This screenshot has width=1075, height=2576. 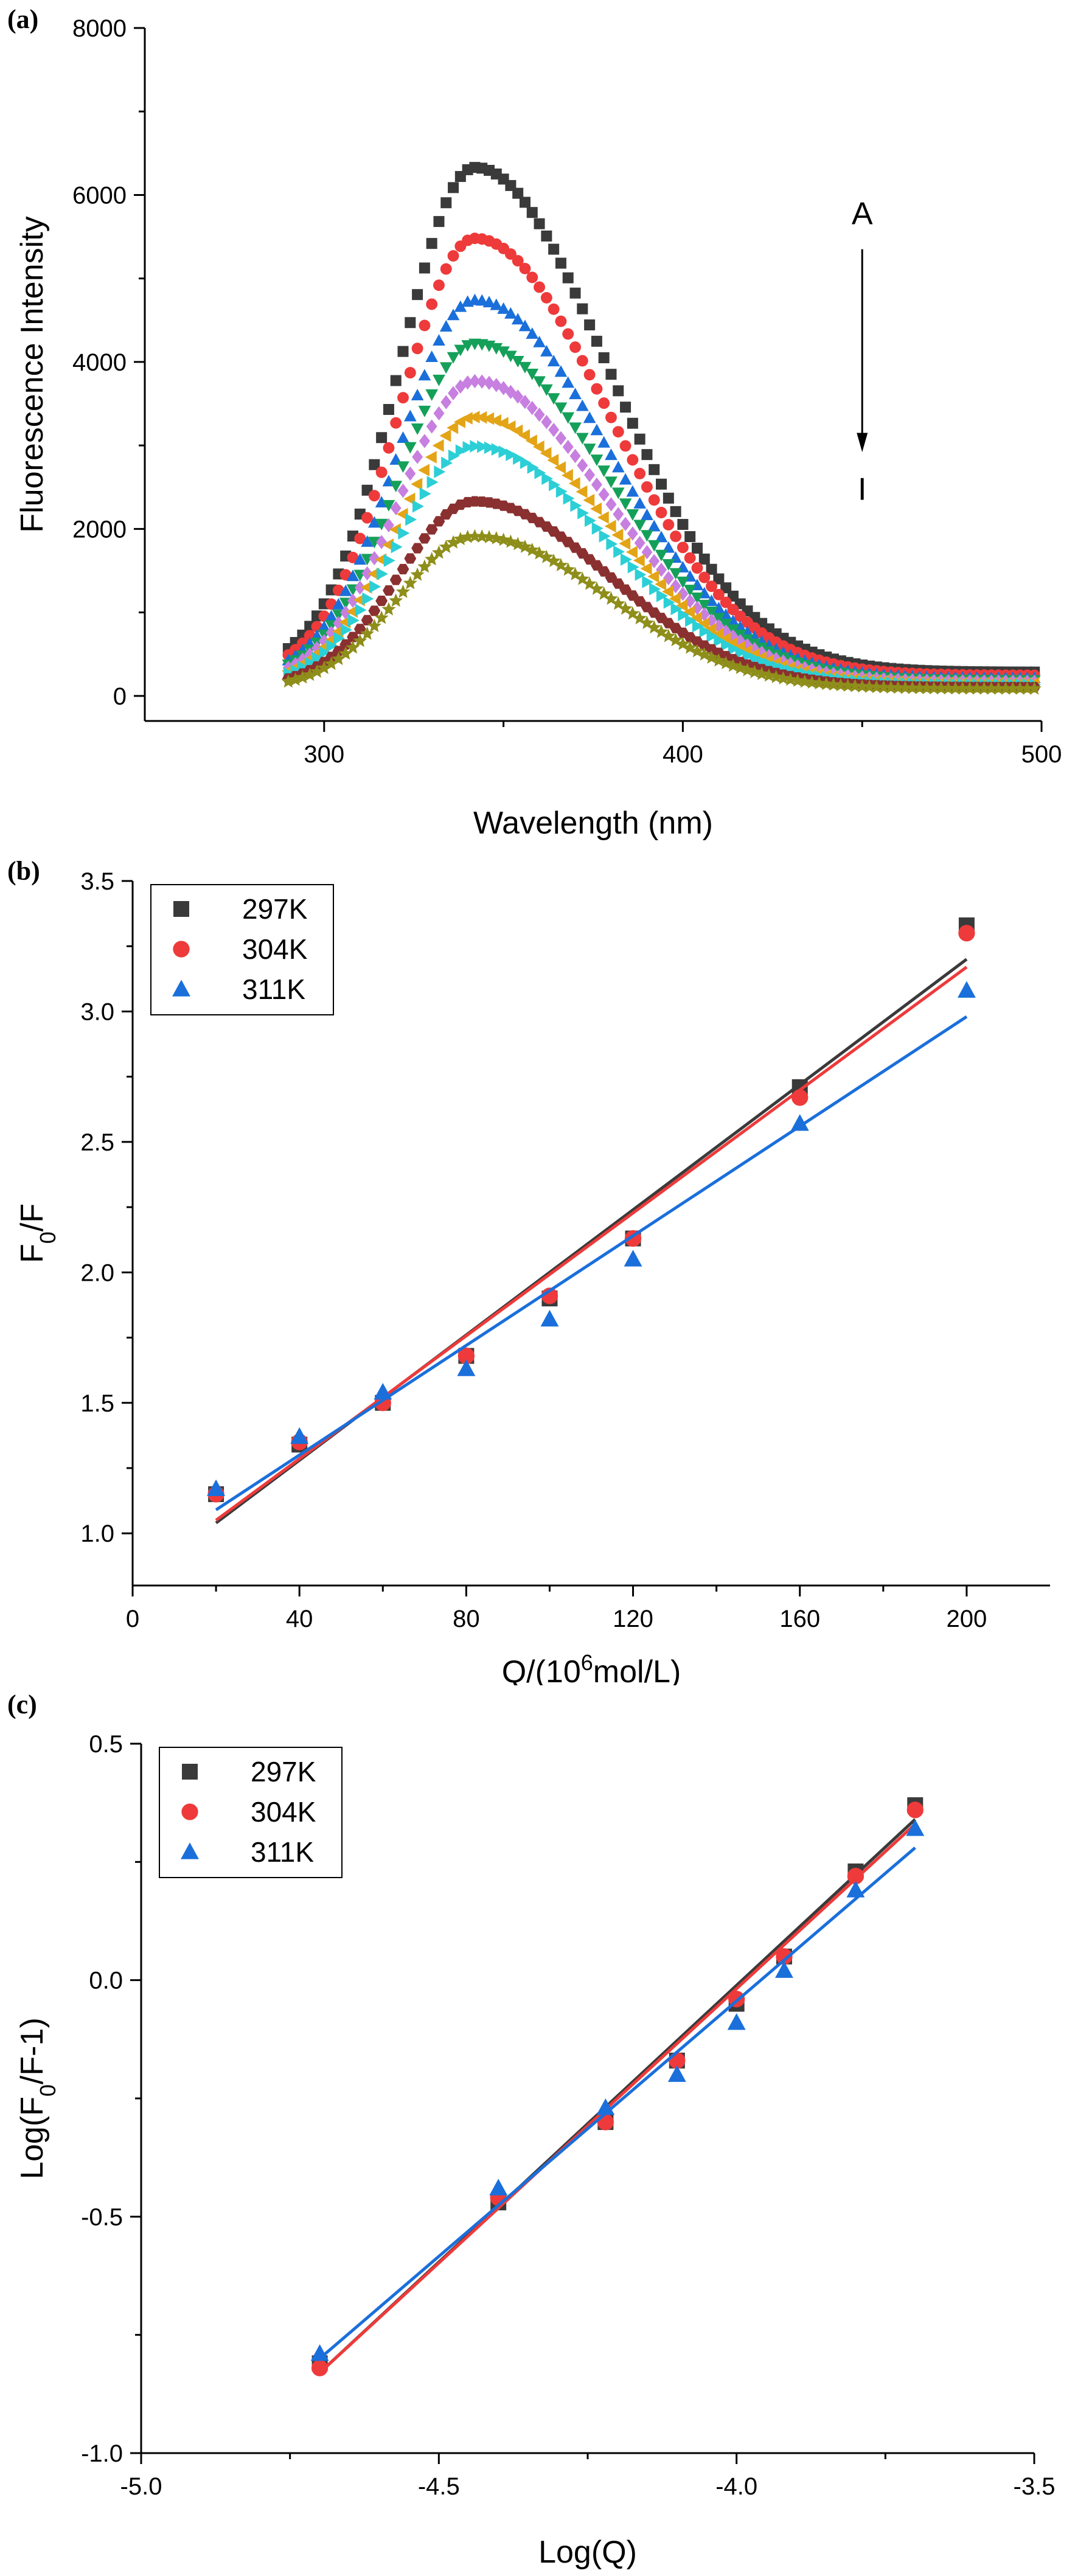 What do you see at coordinates (617, 2103) in the screenshot?
I see `fit-line-311K` at bounding box center [617, 2103].